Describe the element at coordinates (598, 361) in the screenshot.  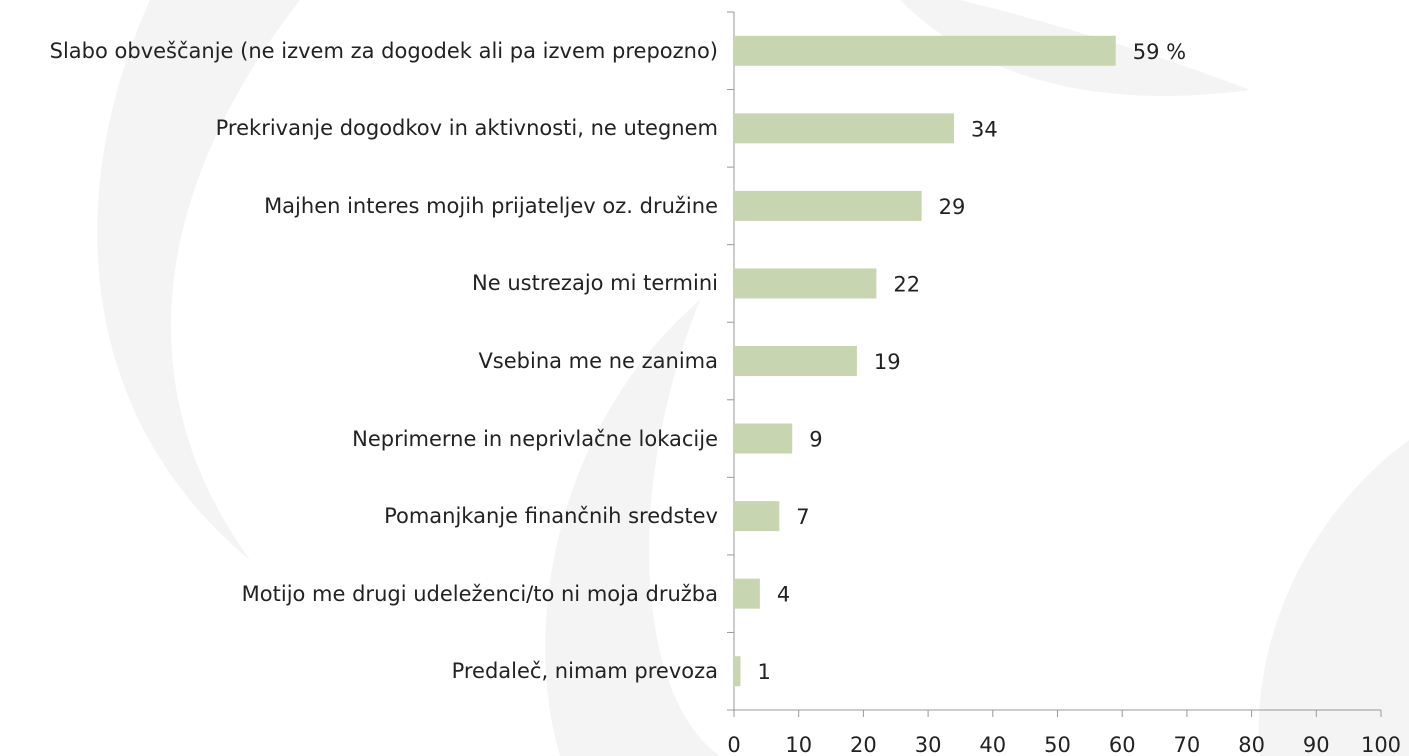
I see `y-tick-label: Vsebina me ne zanima` at that location.